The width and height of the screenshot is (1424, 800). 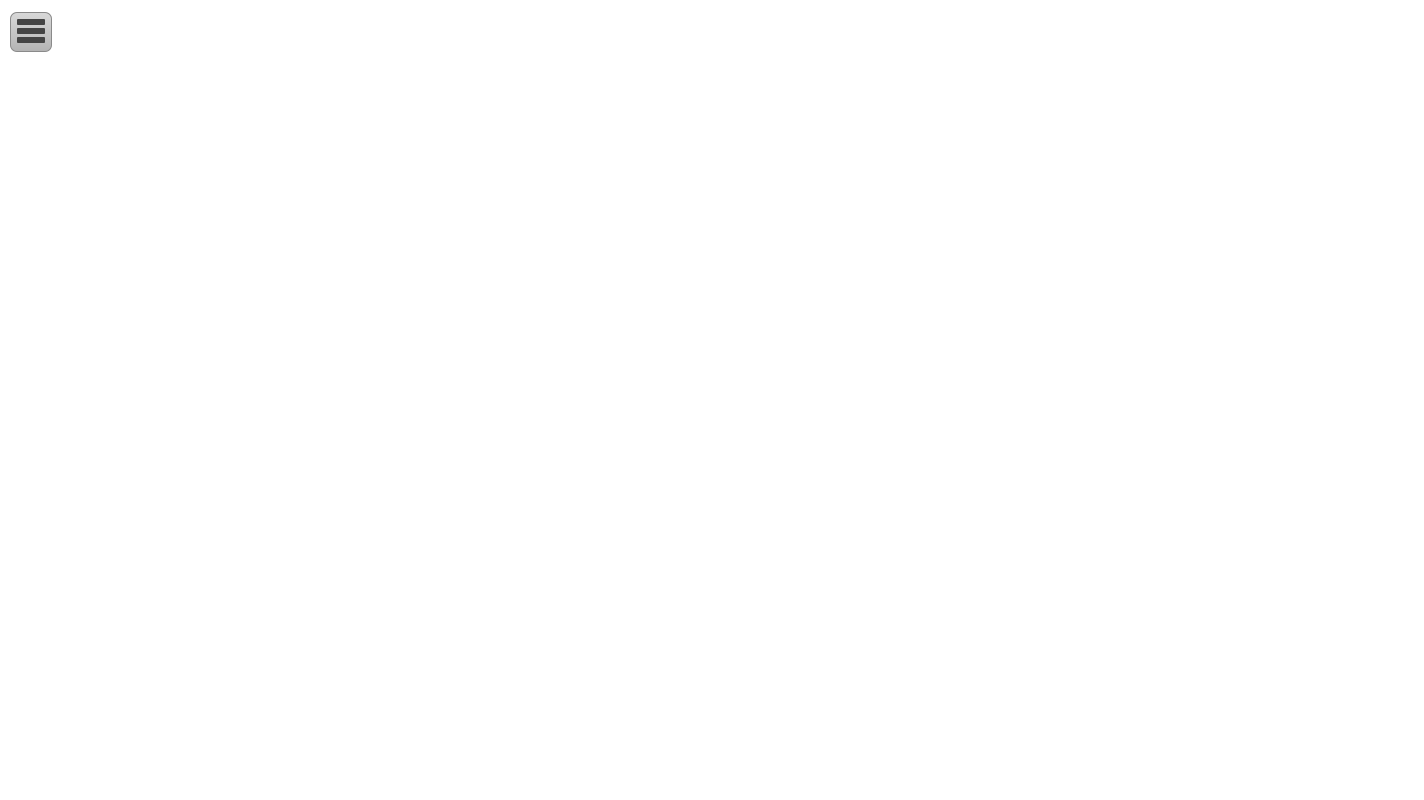 I want to click on x-tick-label: 300, so click(x=444, y=763).